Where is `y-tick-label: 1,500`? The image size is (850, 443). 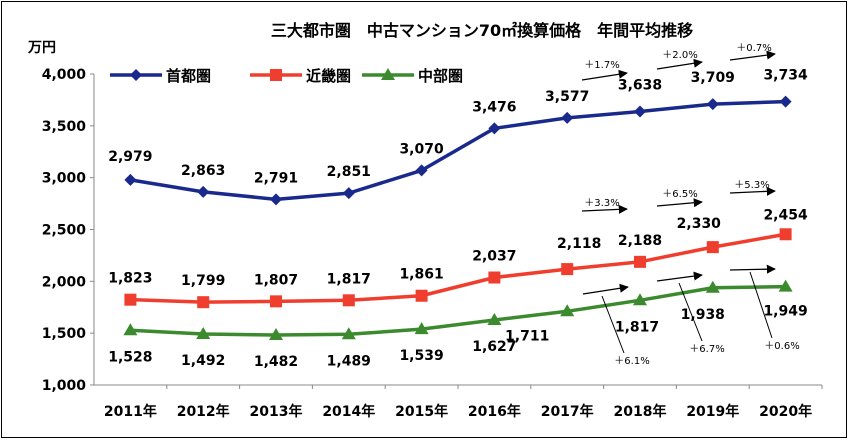 y-tick-label: 1,500 is located at coordinates (64, 334).